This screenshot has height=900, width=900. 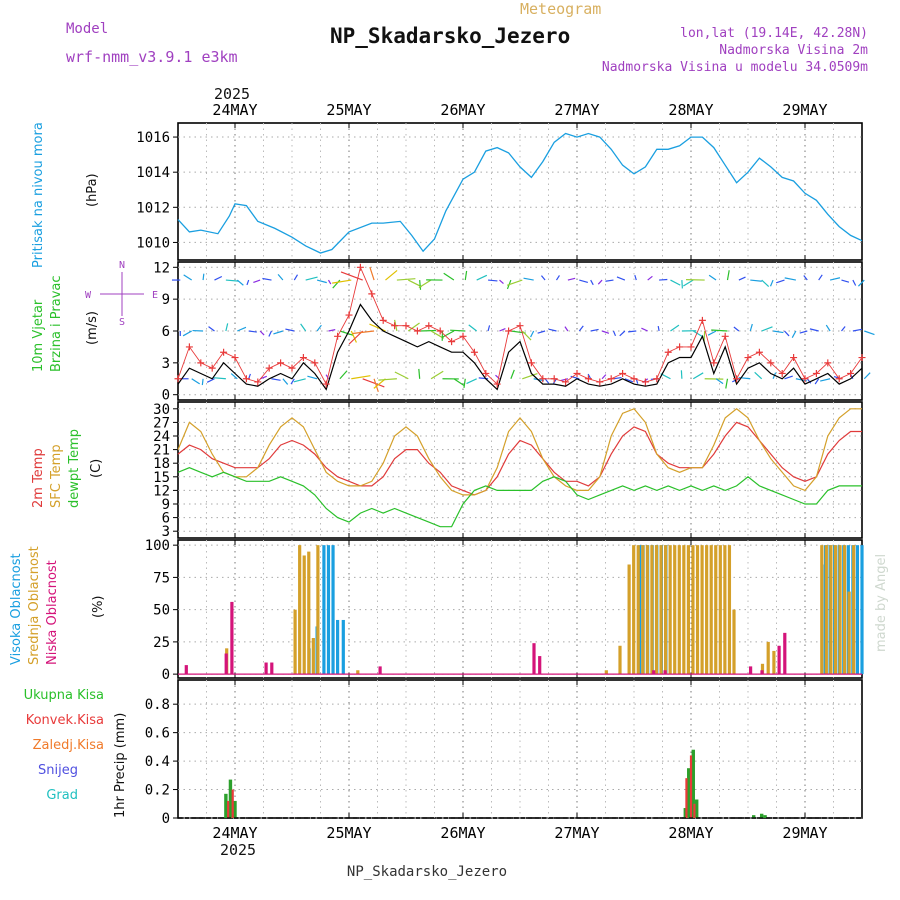 I want to click on clouds-frame, so click(x=520, y=609).